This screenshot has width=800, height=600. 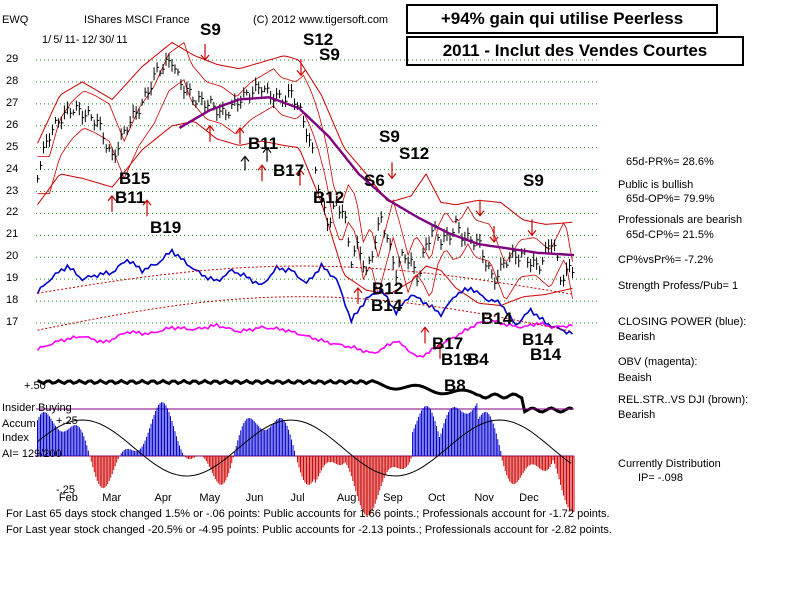 I want to click on public-status: Public is bullish, so click(x=656, y=185).